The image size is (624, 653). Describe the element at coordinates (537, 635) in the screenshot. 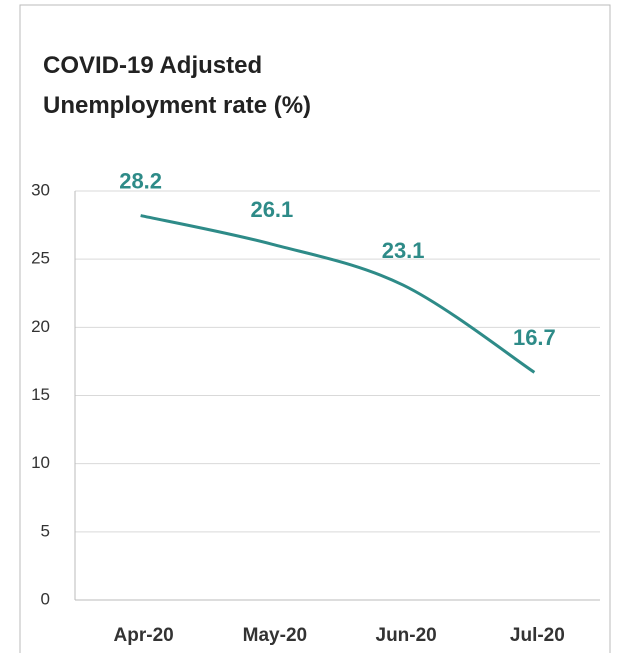

I see `x-tick-label: Jul-20` at that location.